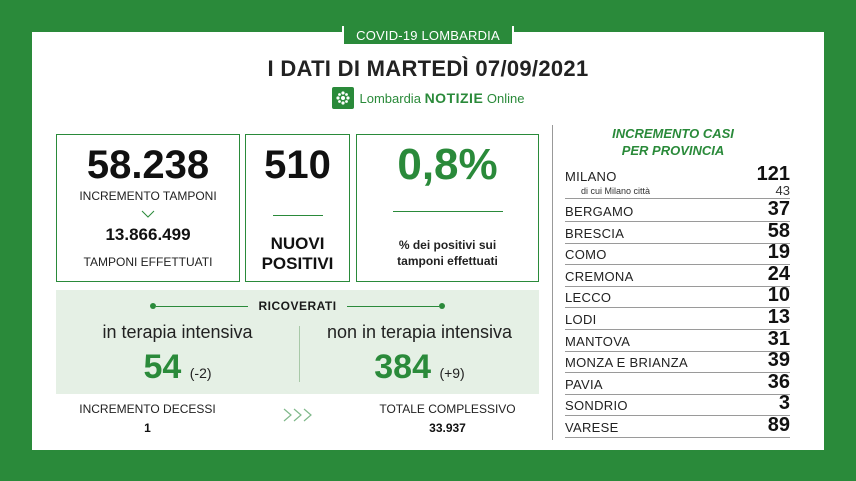 Image resolution: width=856 pixels, height=481 pixels. What do you see at coordinates (428, 68) in the screenshot?
I see `page-title: I DATI DI MARTEDÌ 07/09/2021` at bounding box center [428, 68].